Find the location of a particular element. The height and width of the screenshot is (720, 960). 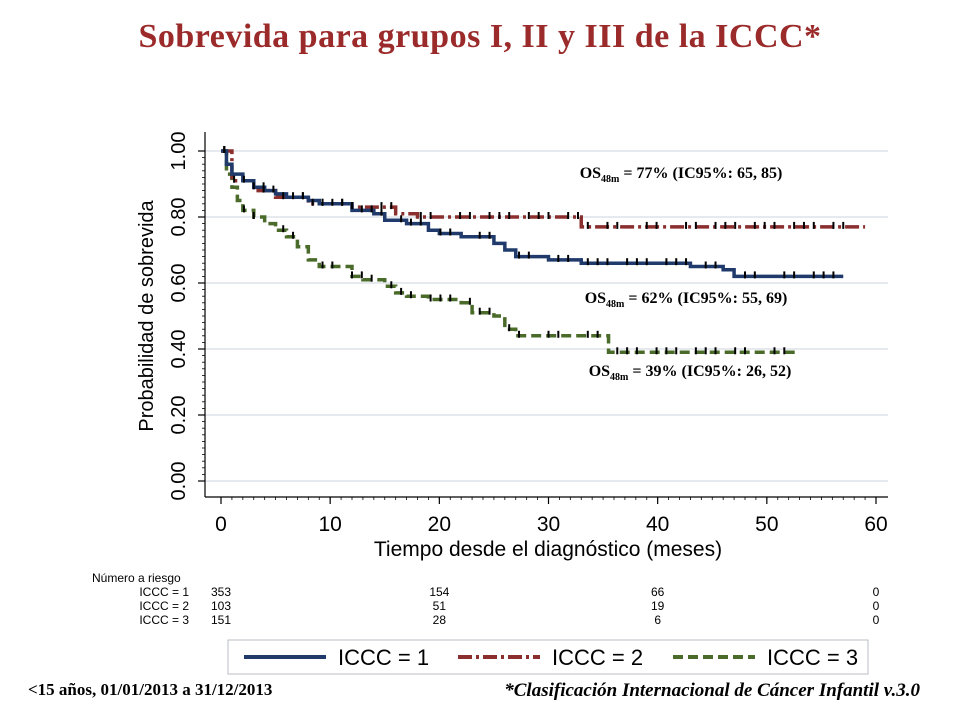

x-axis-label: Tiempo desde el diagnóstico (meses) is located at coordinates (548, 549).